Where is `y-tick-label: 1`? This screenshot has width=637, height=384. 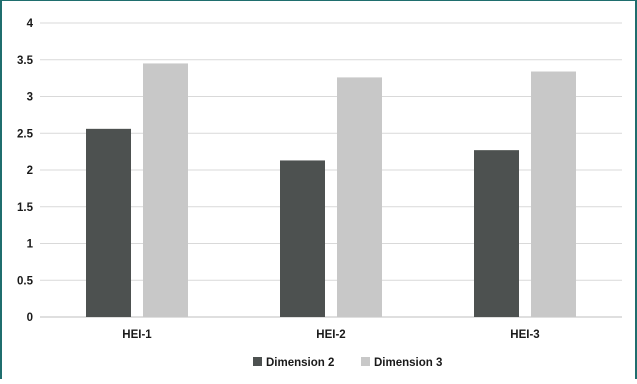 y-tick-label: 1 is located at coordinates (30, 245).